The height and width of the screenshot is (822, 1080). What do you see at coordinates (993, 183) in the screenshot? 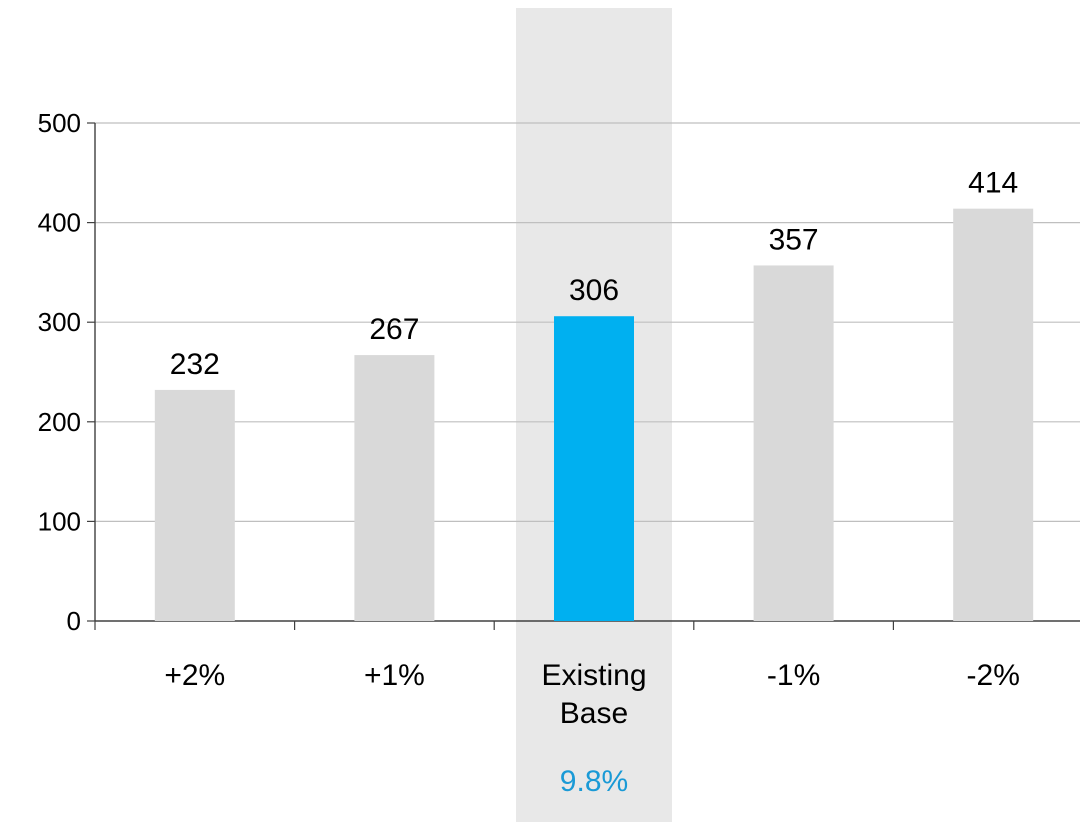
I see `data-label: 414` at bounding box center [993, 183].